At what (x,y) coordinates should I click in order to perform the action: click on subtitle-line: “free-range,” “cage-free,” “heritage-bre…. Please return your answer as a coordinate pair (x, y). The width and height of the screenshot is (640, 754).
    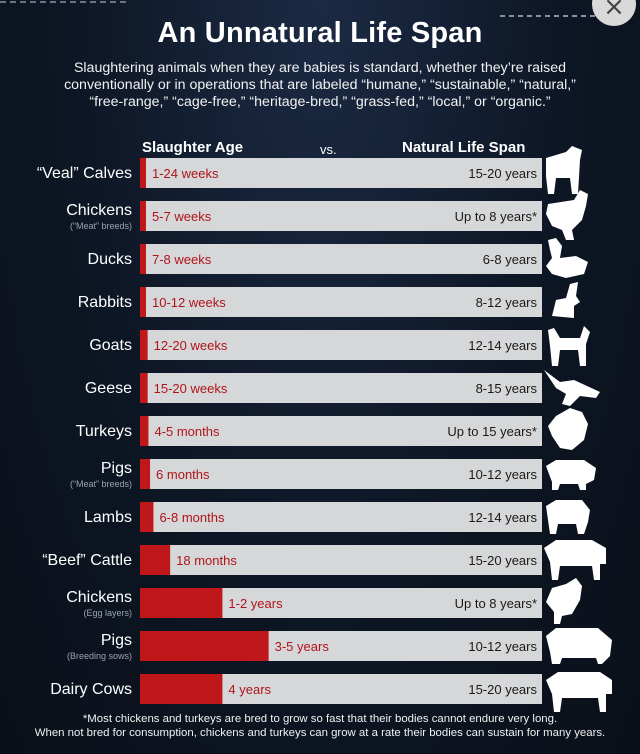
    Looking at the image, I should click on (320, 102).